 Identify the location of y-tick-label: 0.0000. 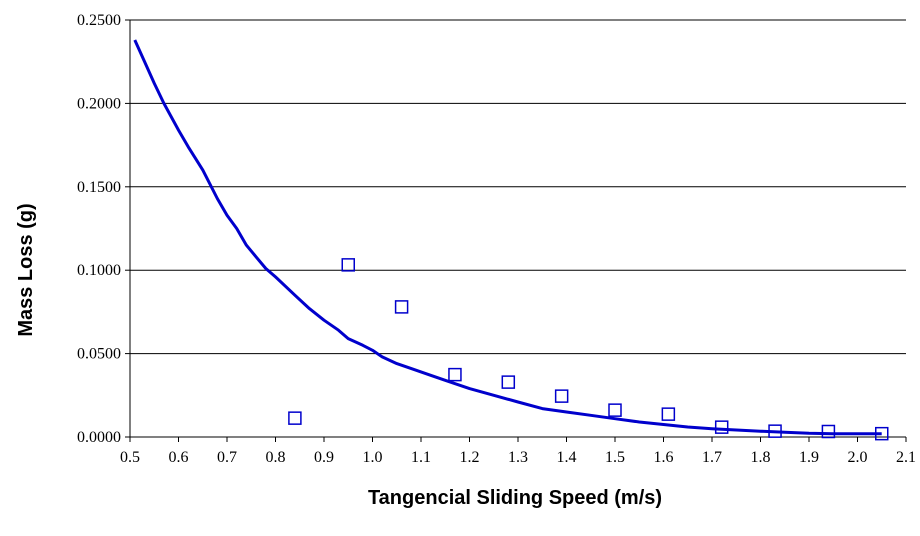
(99, 437).